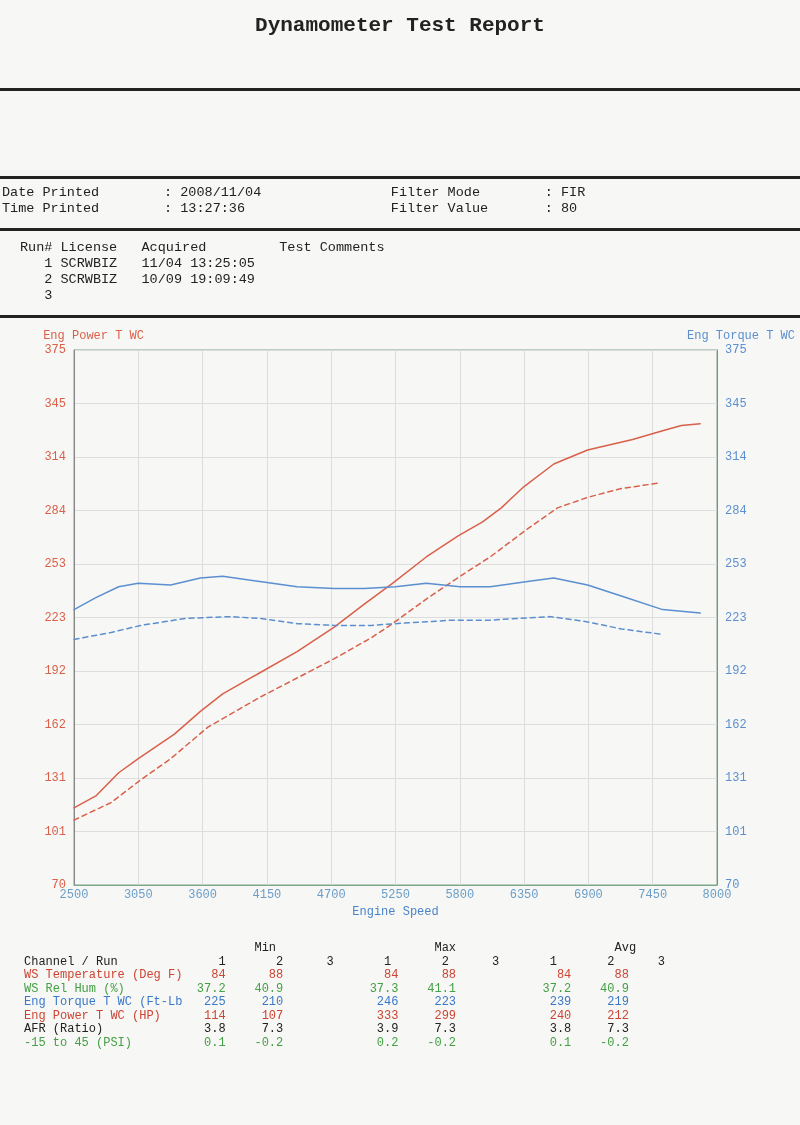  I want to click on y-tick-label: 101, so click(55, 831).